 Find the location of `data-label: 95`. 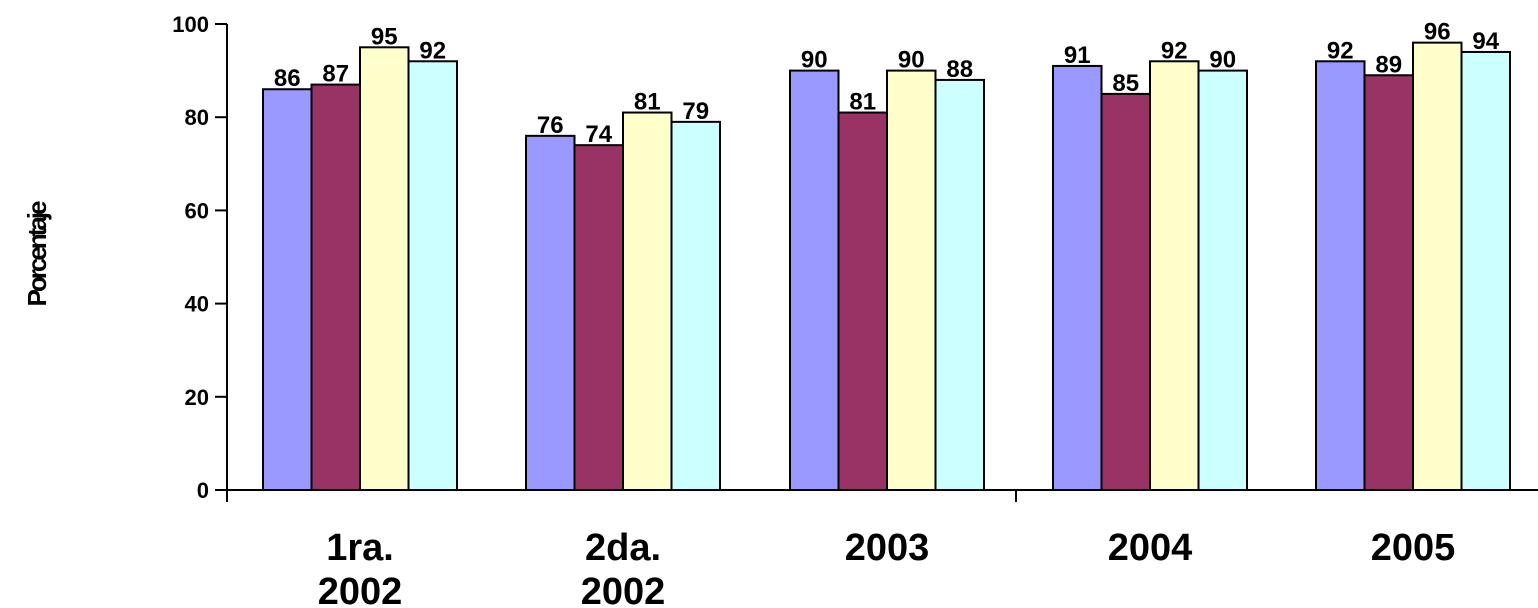

data-label: 95 is located at coordinates (384, 36).